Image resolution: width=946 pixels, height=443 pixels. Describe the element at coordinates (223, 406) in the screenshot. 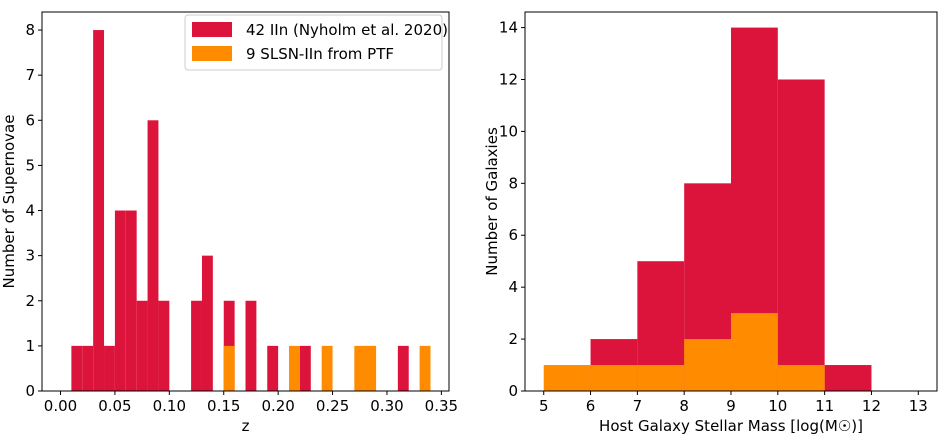

I see `x-tick-label: 0.15` at that location.